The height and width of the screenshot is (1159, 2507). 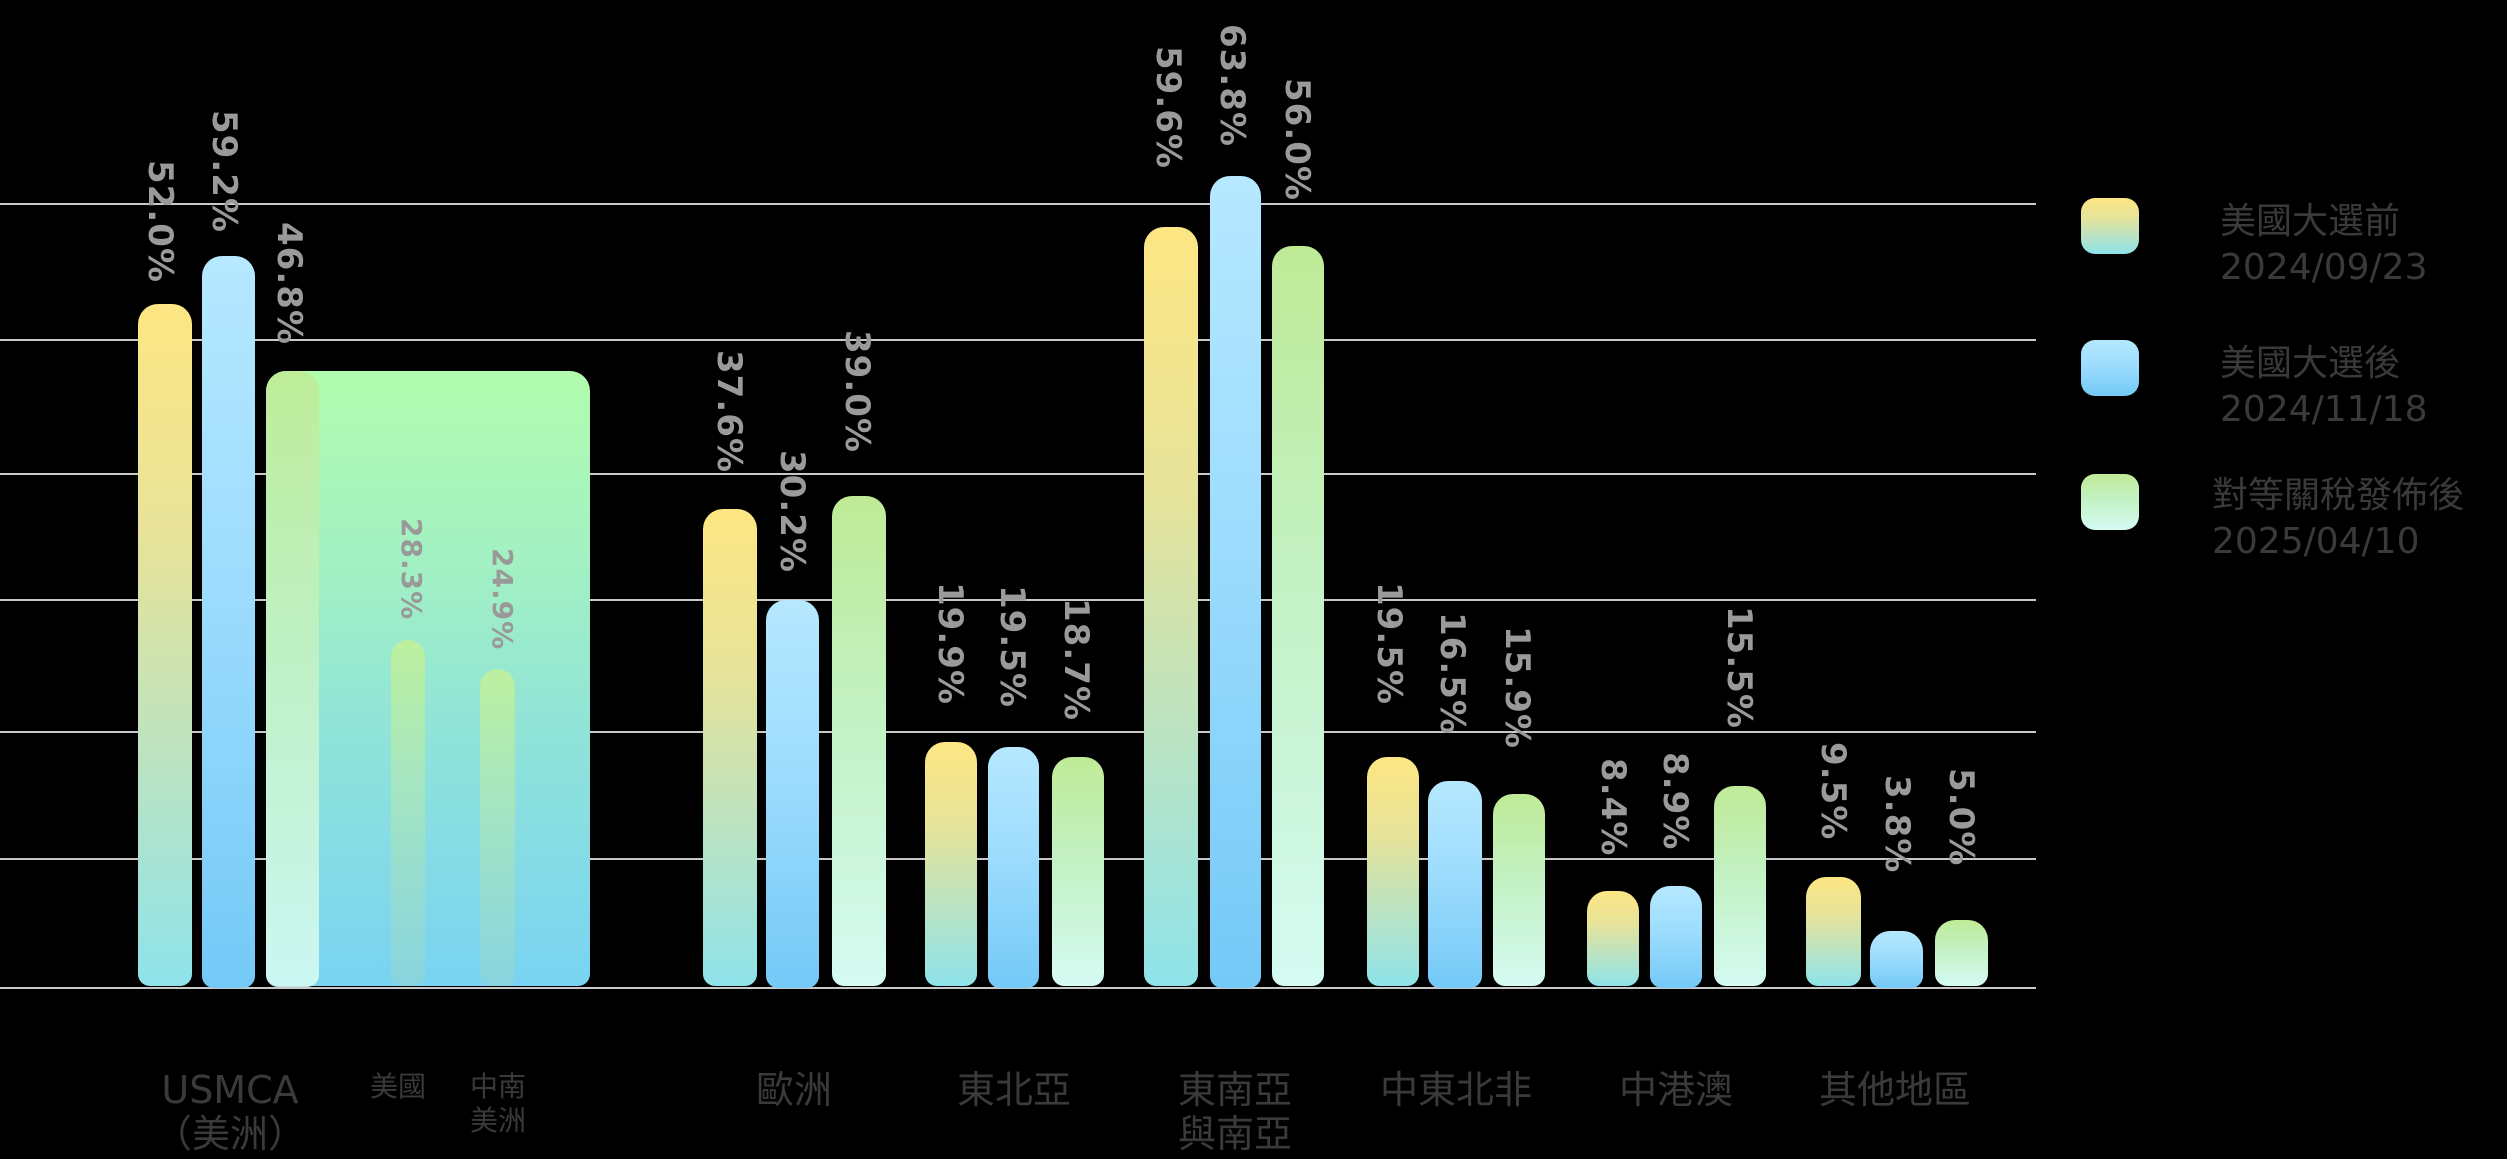 I want to click on category-label-other: 其他地區, so click(x=1894, y=1090).